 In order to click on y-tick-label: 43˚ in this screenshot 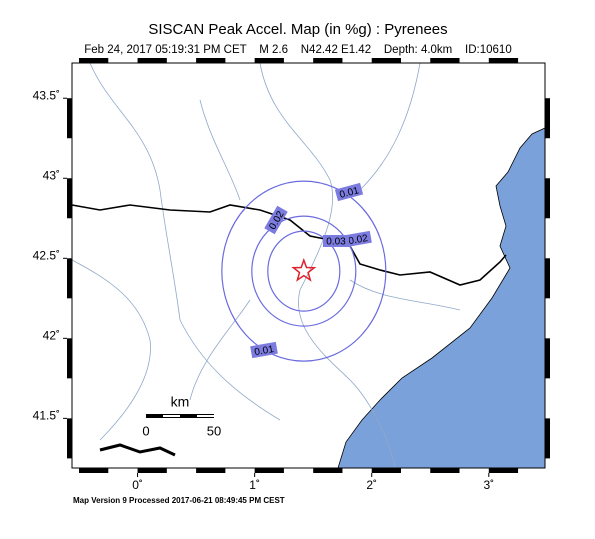, I will do `click(51, 175)`.